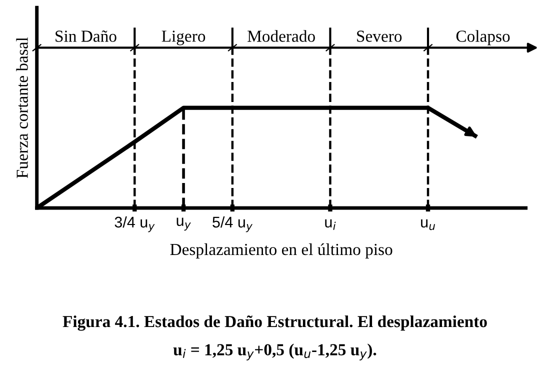 This screenshot has width=550, height=381. I want to click on text: Ligero, so click(184, 38).